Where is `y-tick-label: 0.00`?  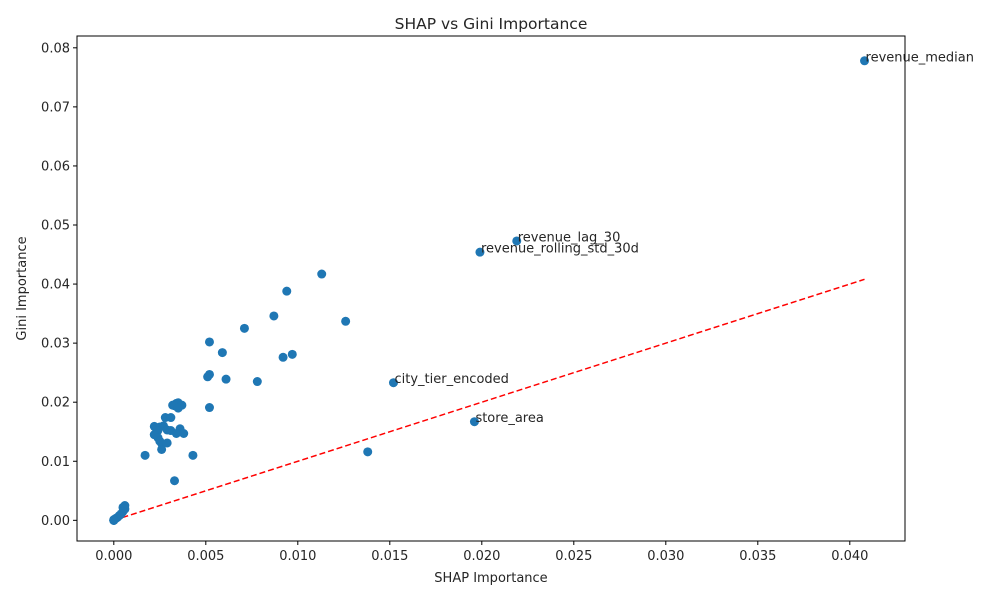 y-tick-label: 0.00 is located at coordinates (55, 521).